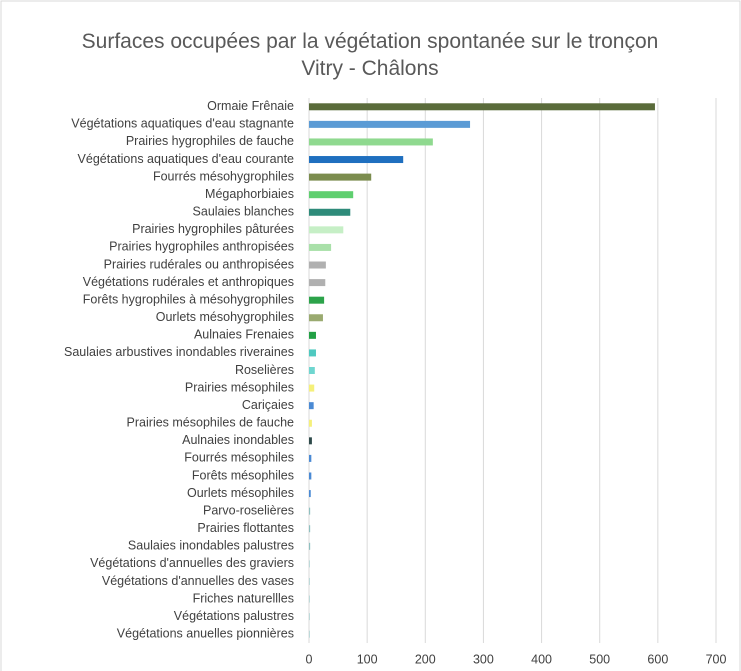 Image resolution: width=741 pixels, height=671 pixels. I want to click on y-tick-label: Saulaies inondables palustres, so click(211, 546).